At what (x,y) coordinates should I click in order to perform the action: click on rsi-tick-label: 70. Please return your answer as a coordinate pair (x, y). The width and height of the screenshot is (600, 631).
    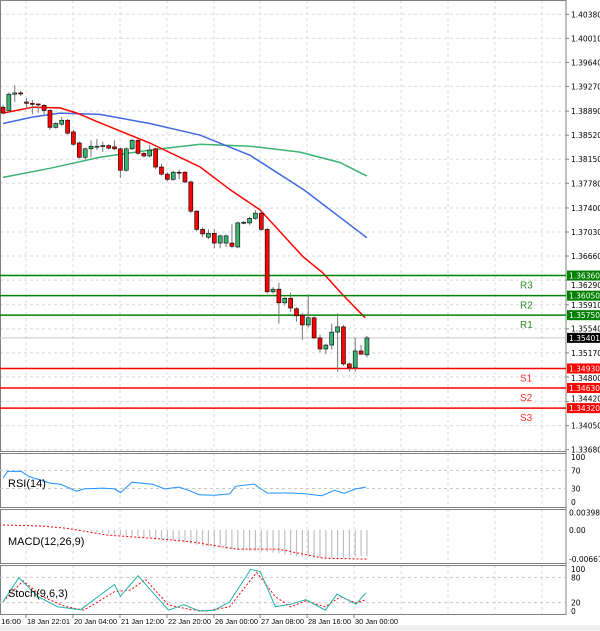
    Looking at the image, I should click on (576, 471).